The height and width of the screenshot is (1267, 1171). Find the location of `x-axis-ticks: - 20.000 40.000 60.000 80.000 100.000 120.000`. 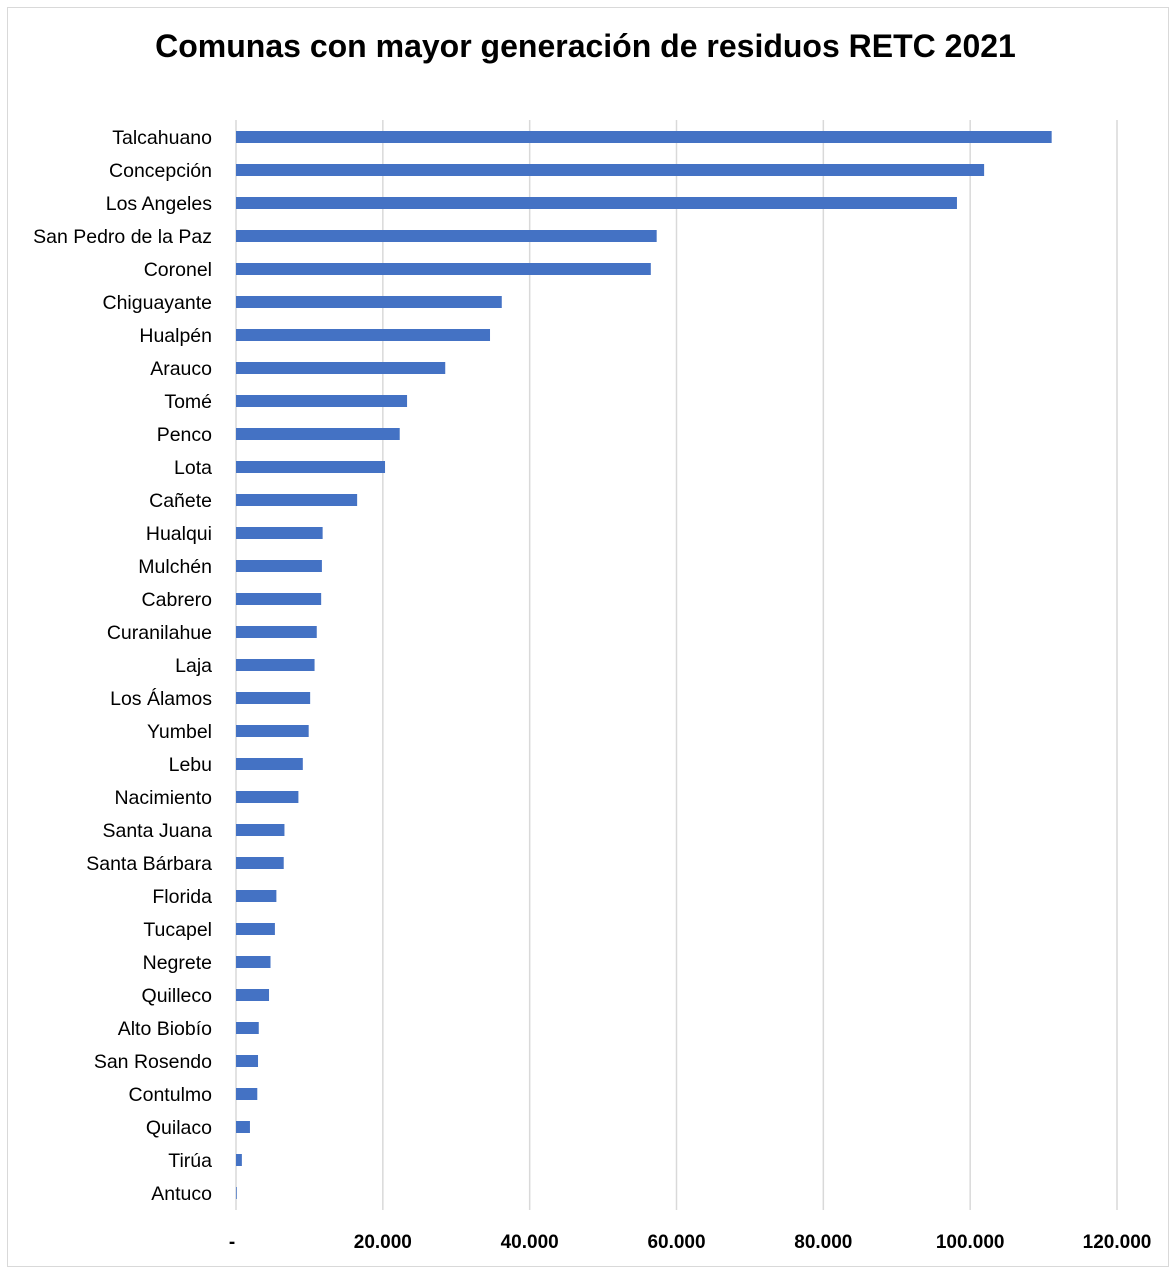

x-axis-ticks: - 20.000 40.000 60.000 80.000 100.000 120.000 is located at coordinates (690, 1242).